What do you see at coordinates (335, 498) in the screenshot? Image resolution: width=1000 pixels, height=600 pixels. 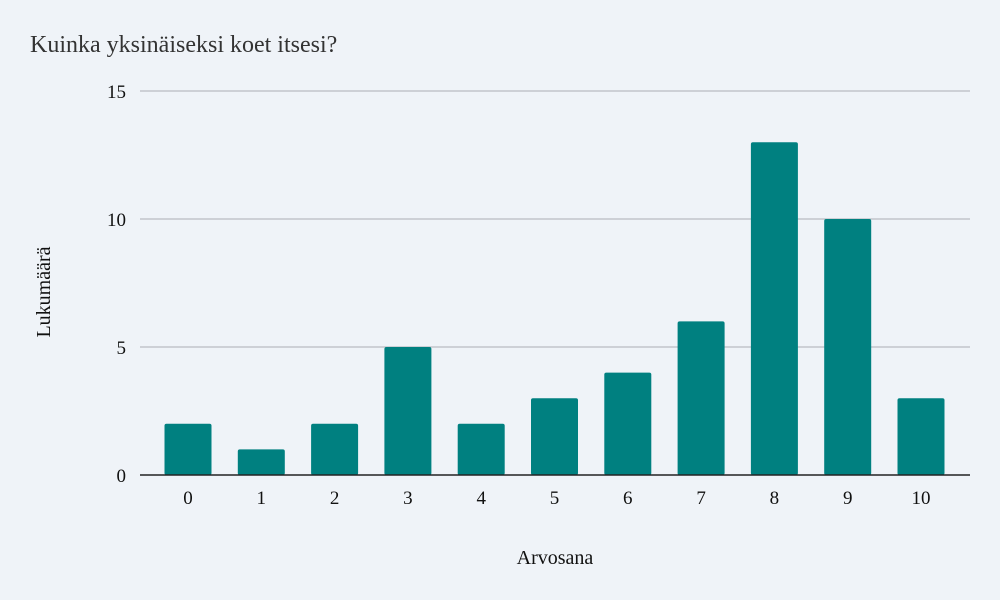 I see `x-tick-label: 2` at bounding box center [335, 498].